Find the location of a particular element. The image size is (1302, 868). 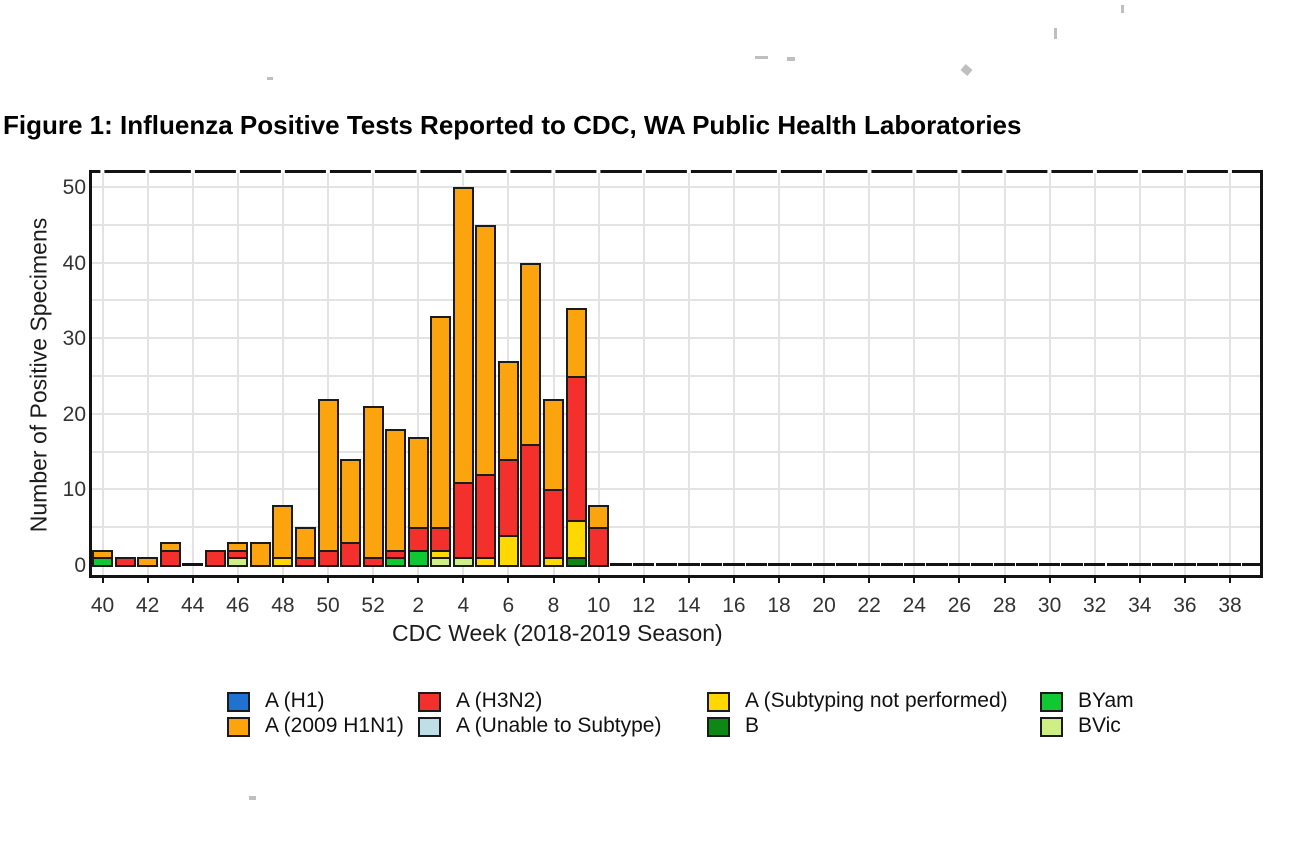

x-tick-label: 42 is located at coordinates (147, 605).